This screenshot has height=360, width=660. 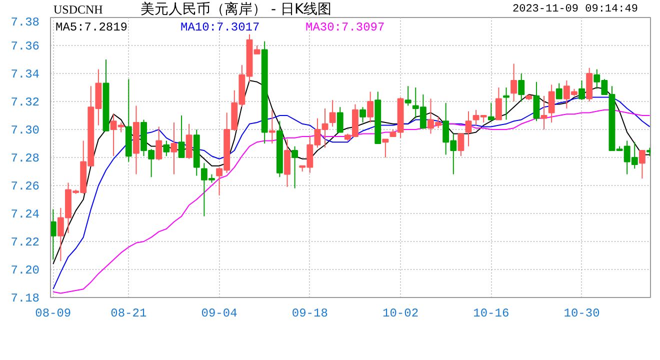 I want to click on x-tick-label: 09-04, so click(x=219, y=313).